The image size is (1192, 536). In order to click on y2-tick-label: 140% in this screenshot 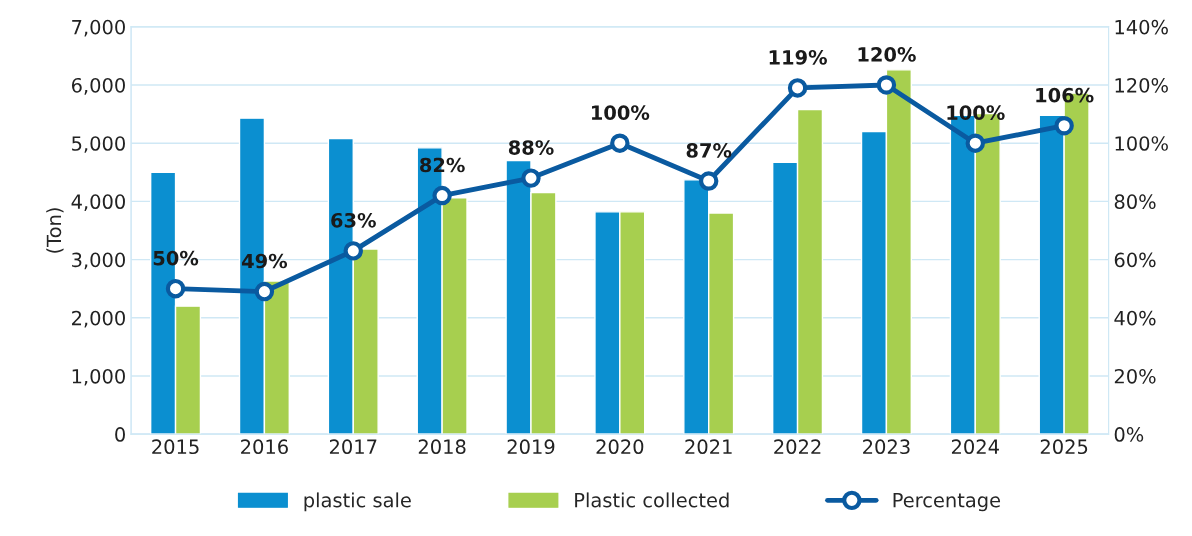, I will do `click(1141, 27)`.